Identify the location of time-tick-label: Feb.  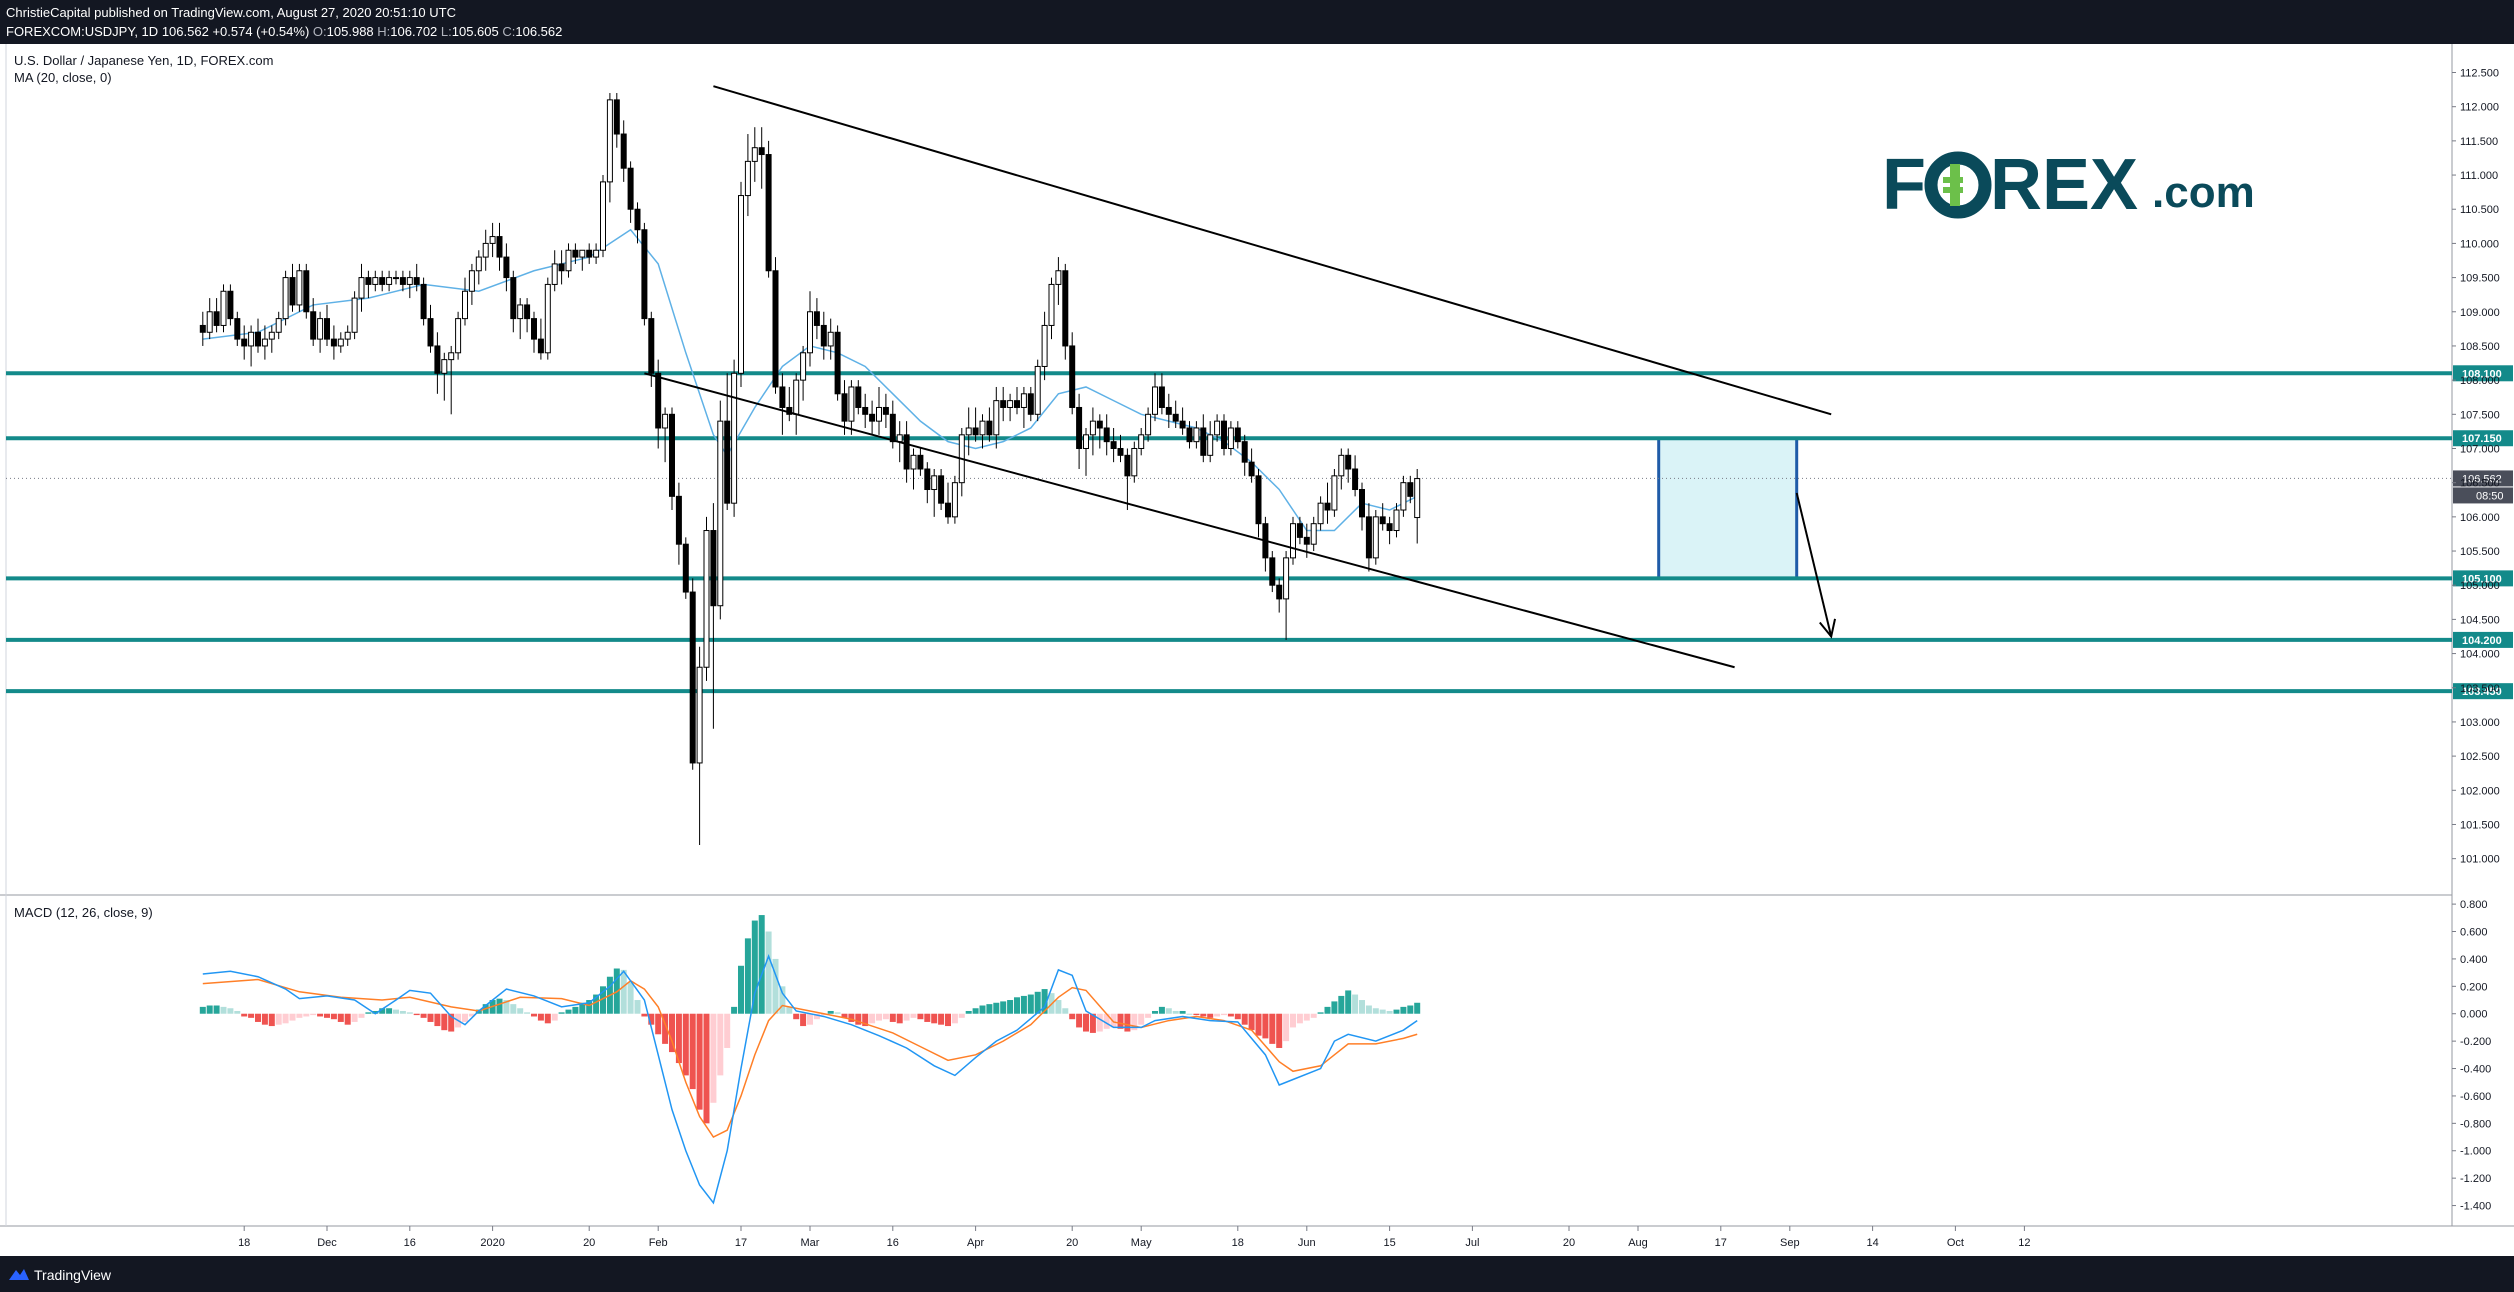
(658, 1243).